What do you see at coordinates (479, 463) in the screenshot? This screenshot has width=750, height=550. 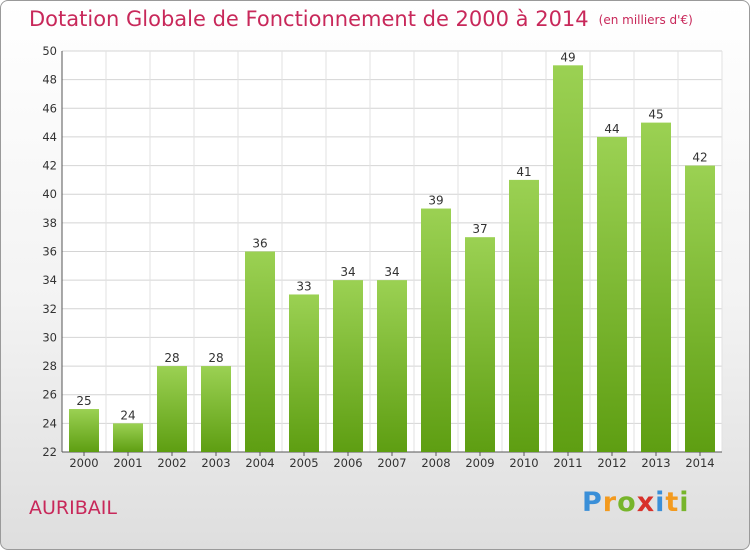 I see `x-tick-label: 2009` at bounding box center [479, 463].